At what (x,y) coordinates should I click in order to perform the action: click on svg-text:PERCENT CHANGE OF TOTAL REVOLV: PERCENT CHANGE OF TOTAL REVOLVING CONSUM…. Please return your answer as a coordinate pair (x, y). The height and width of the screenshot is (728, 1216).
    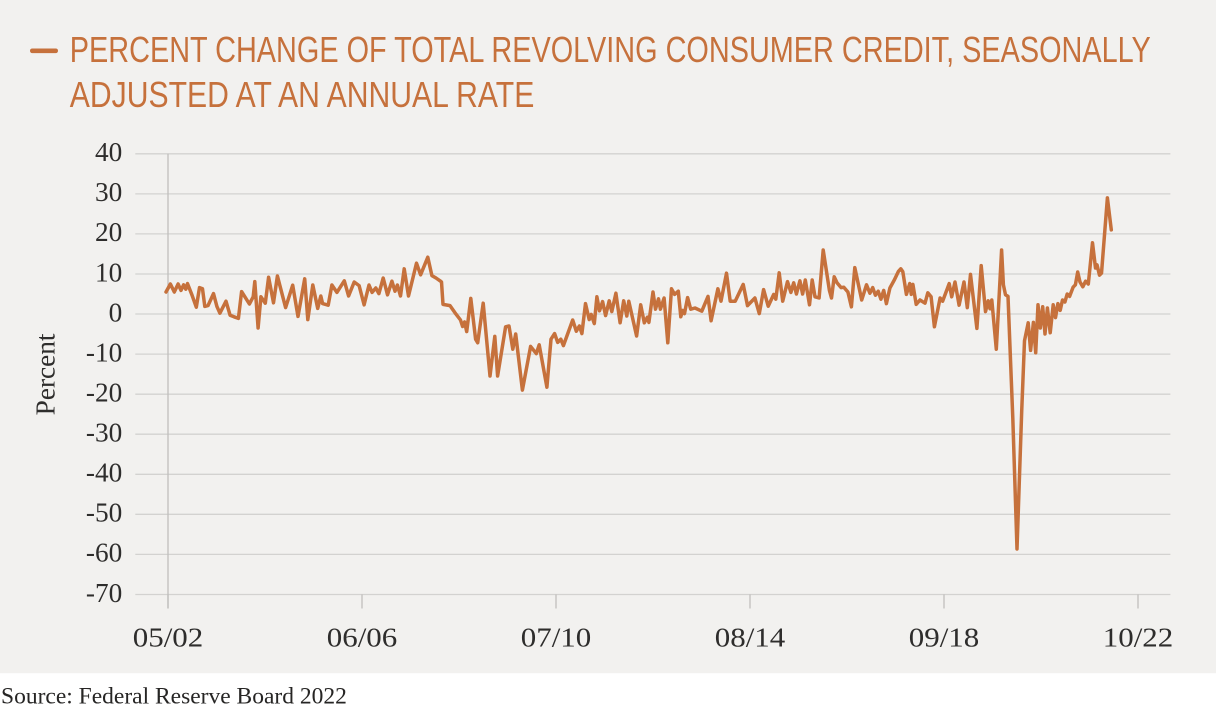
    Looking at the image, I should click on (610, 49).